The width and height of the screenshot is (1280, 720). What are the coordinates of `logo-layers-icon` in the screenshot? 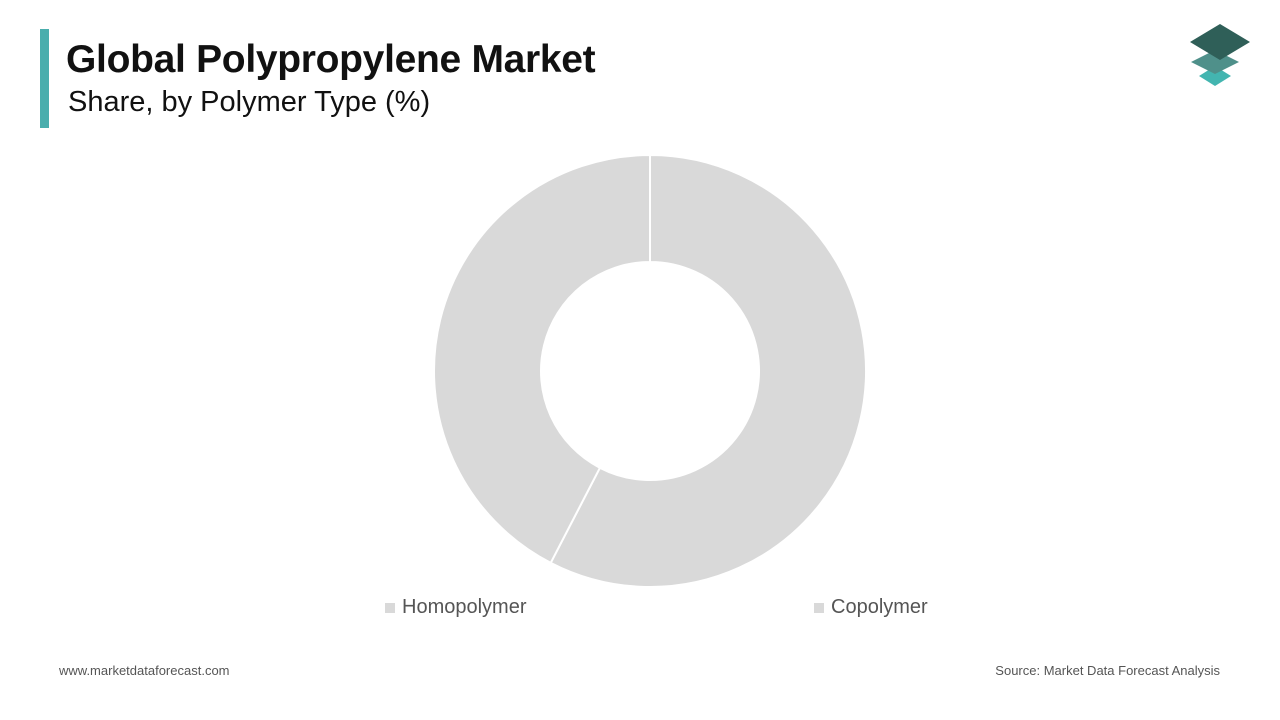 It's located at (1220, 55).